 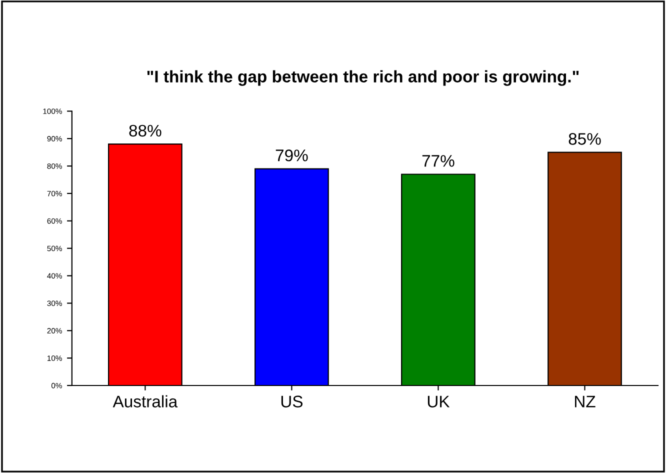 I want to click on x-tick-label: US, so click(x=292, y=402).